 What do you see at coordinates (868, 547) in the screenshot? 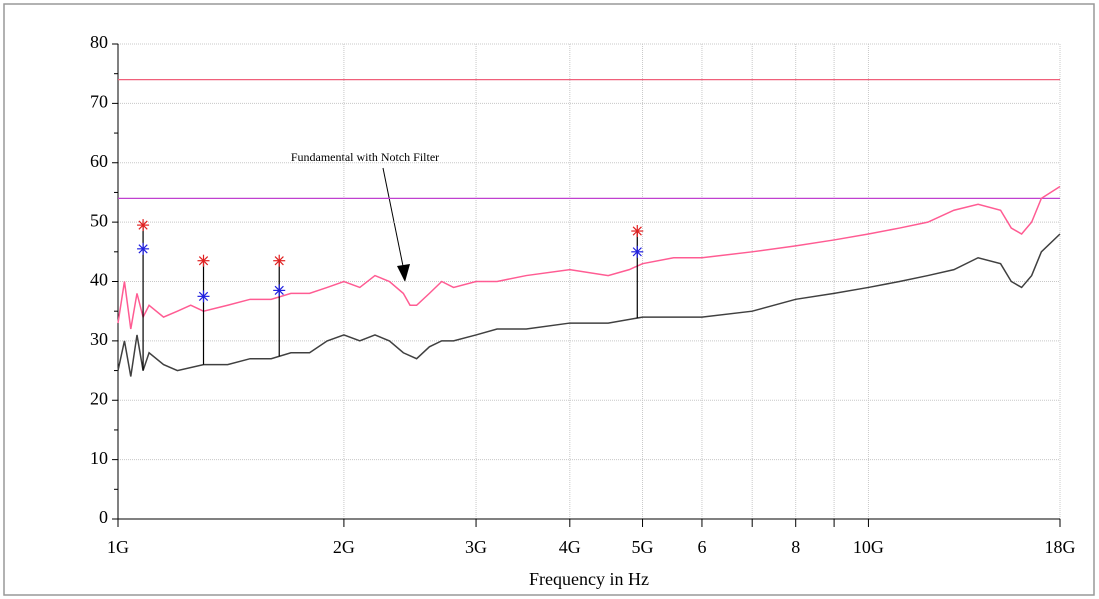
I see `x-tick-label: 10G` at bounding box center [868, 547].